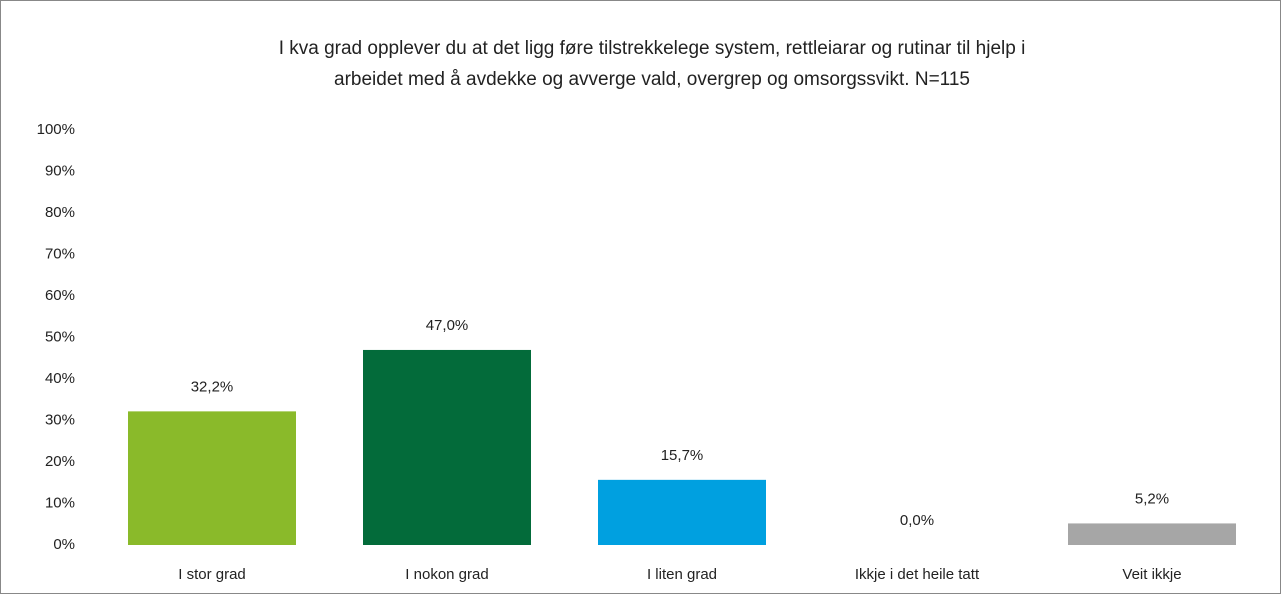 This screenshot has width=1282, height=595. What do you see at coordinates (917, 574) in the screenshot?
I see `x-tick-label: Ikkje i det heile tatt` at bounding box center [917, 574].